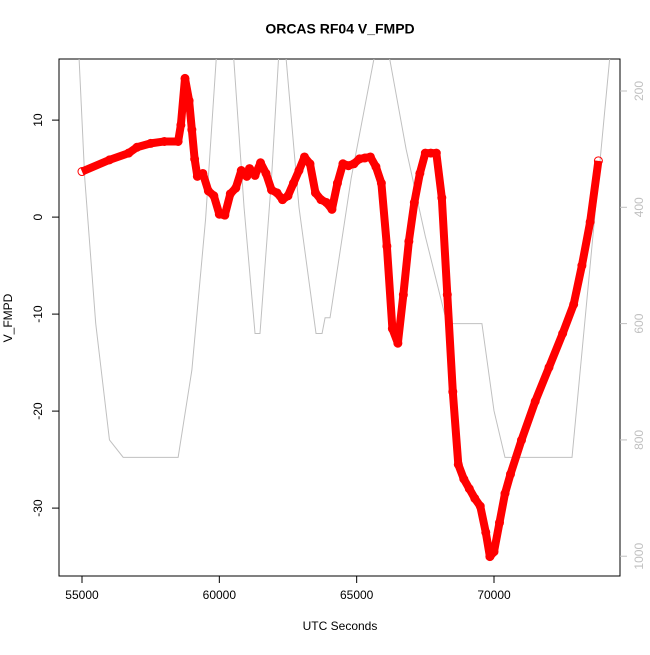 The height and width of the screenshot is (655, 650). I want to click on x-tick-label: 65000, so click(357, 595).